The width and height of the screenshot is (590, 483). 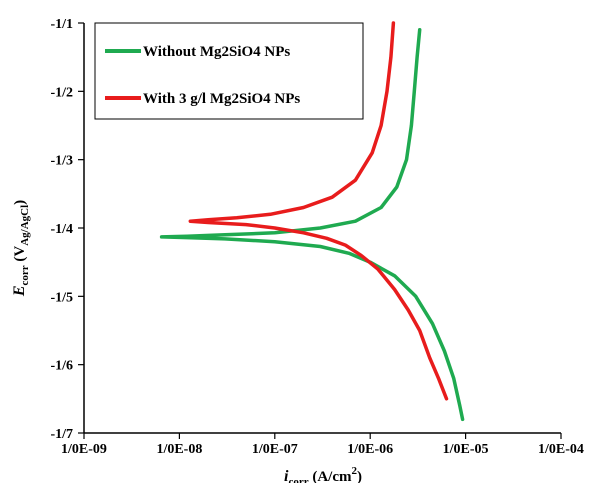 What do you see at coordinates (323, 474) in the screenshot?
I see `x-axis-title: icorr (A/cm2)` at bounding box center [323, 474].